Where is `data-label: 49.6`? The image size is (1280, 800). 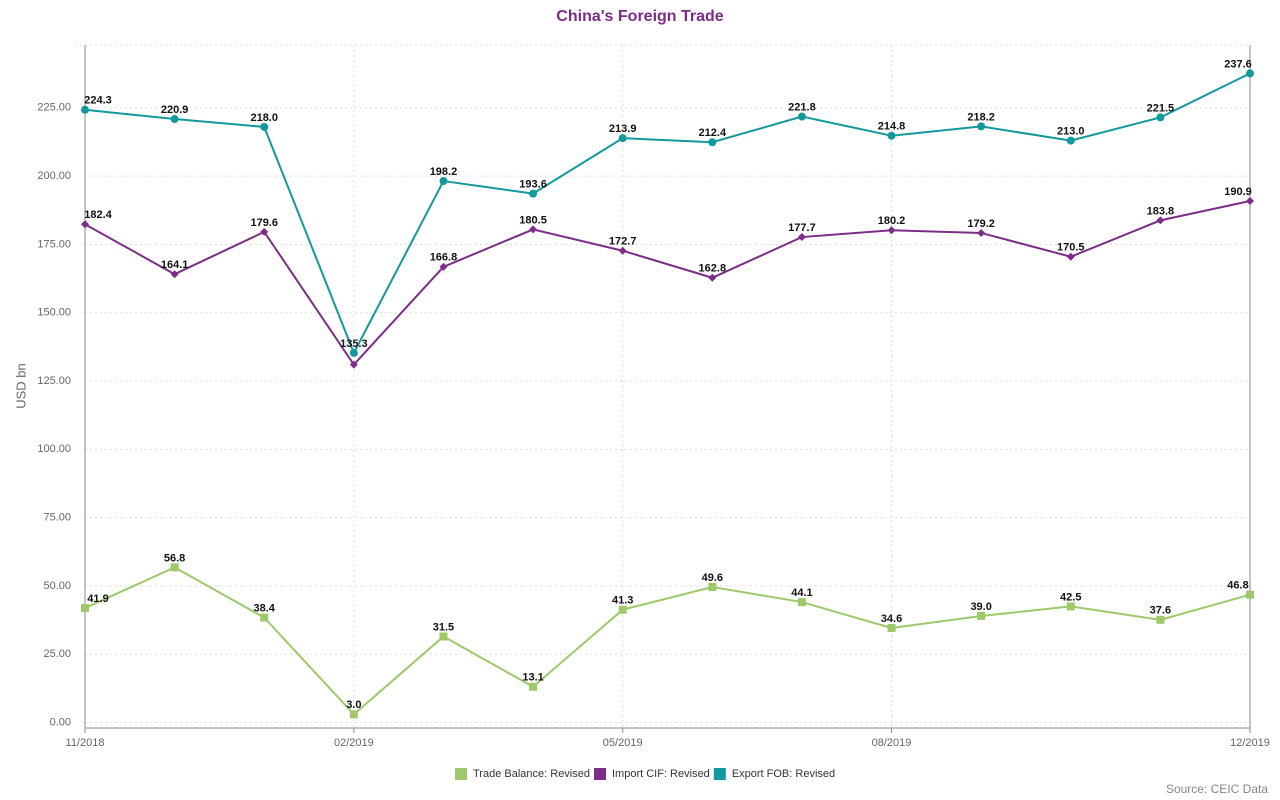 data-label: 49.6 is located at coordinates (712, 578).